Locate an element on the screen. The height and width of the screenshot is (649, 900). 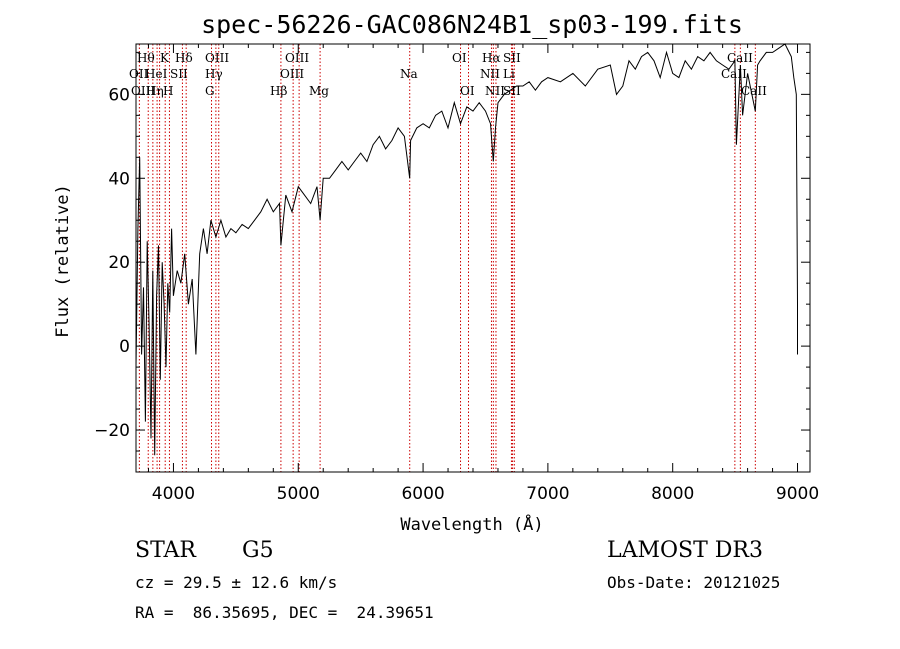
y-tick-label: −20 is located at coordinates (112, 431).